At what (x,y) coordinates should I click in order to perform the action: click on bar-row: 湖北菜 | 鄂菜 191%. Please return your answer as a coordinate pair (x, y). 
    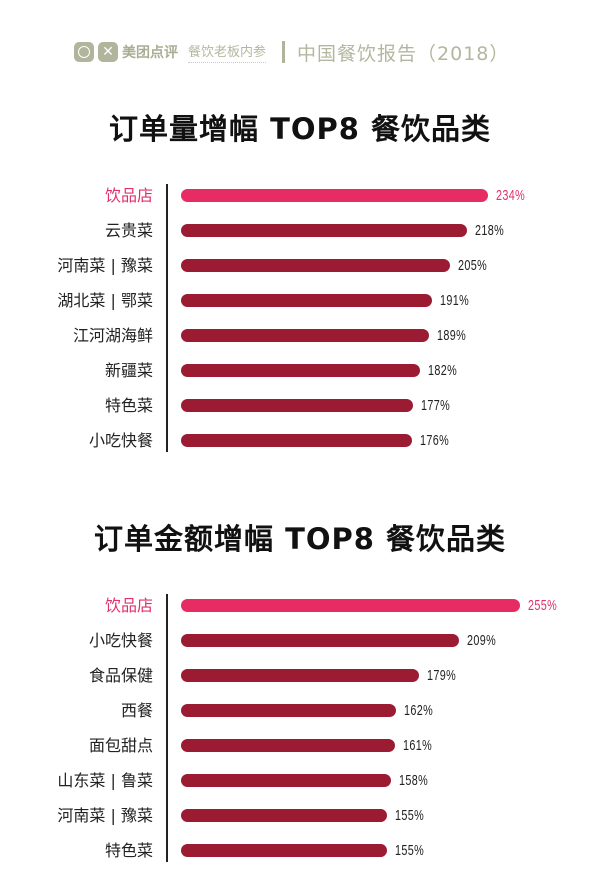
    Looking at the image, I should click on (300, 300).